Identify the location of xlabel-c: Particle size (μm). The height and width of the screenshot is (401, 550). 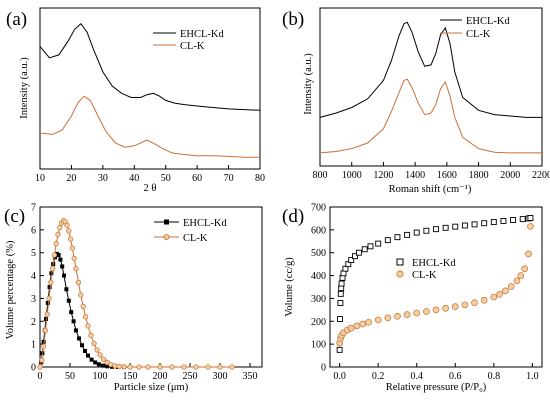
(151, 387).